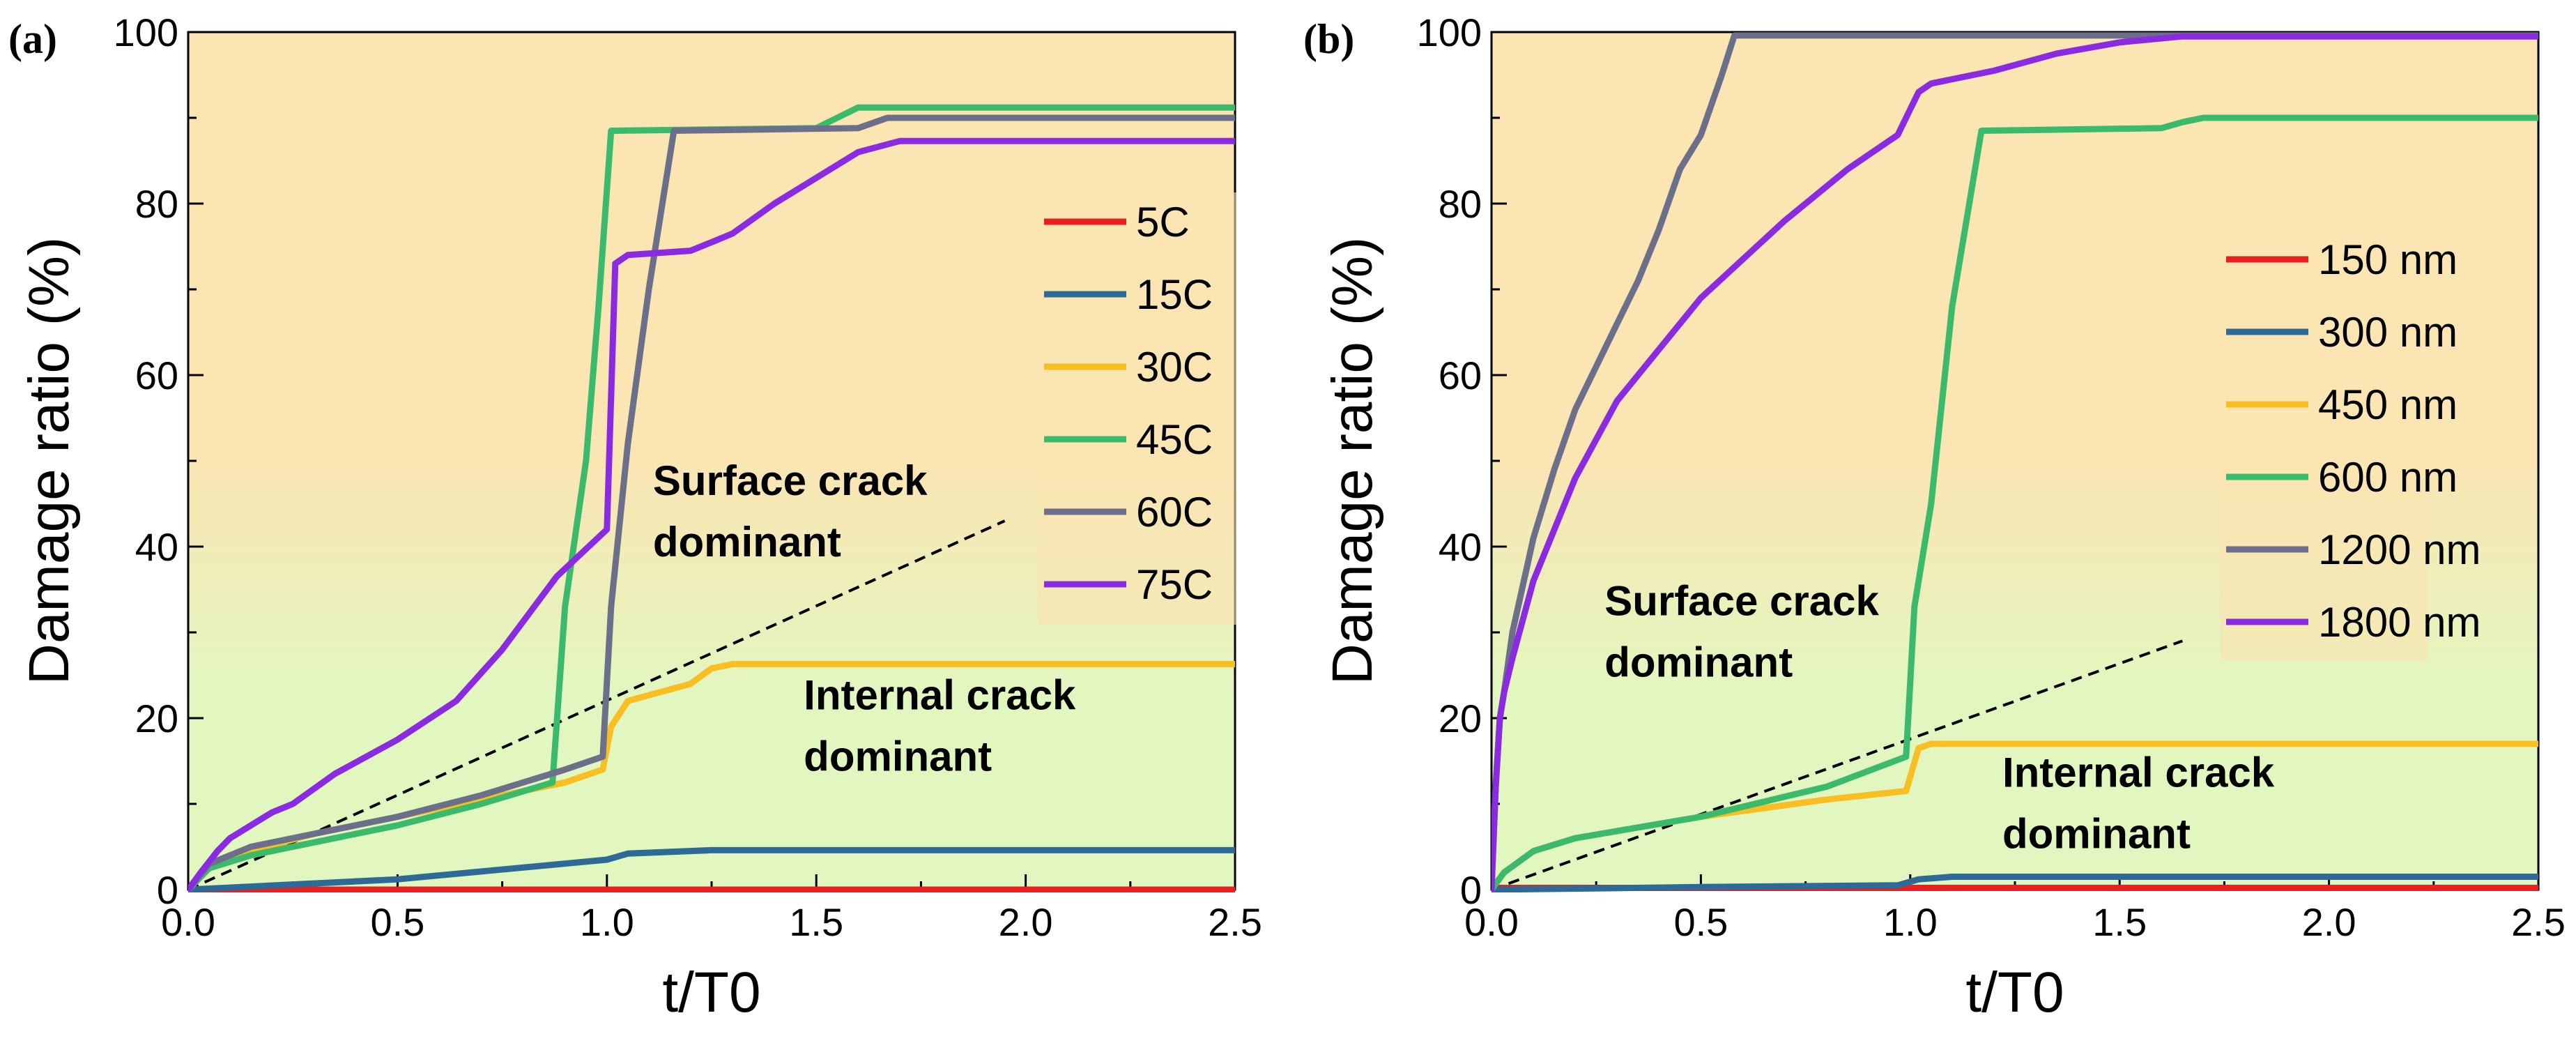  Describe the element at coordinates (1174, 585) in the screenshot. I see `legend-label: 75C` at that location.